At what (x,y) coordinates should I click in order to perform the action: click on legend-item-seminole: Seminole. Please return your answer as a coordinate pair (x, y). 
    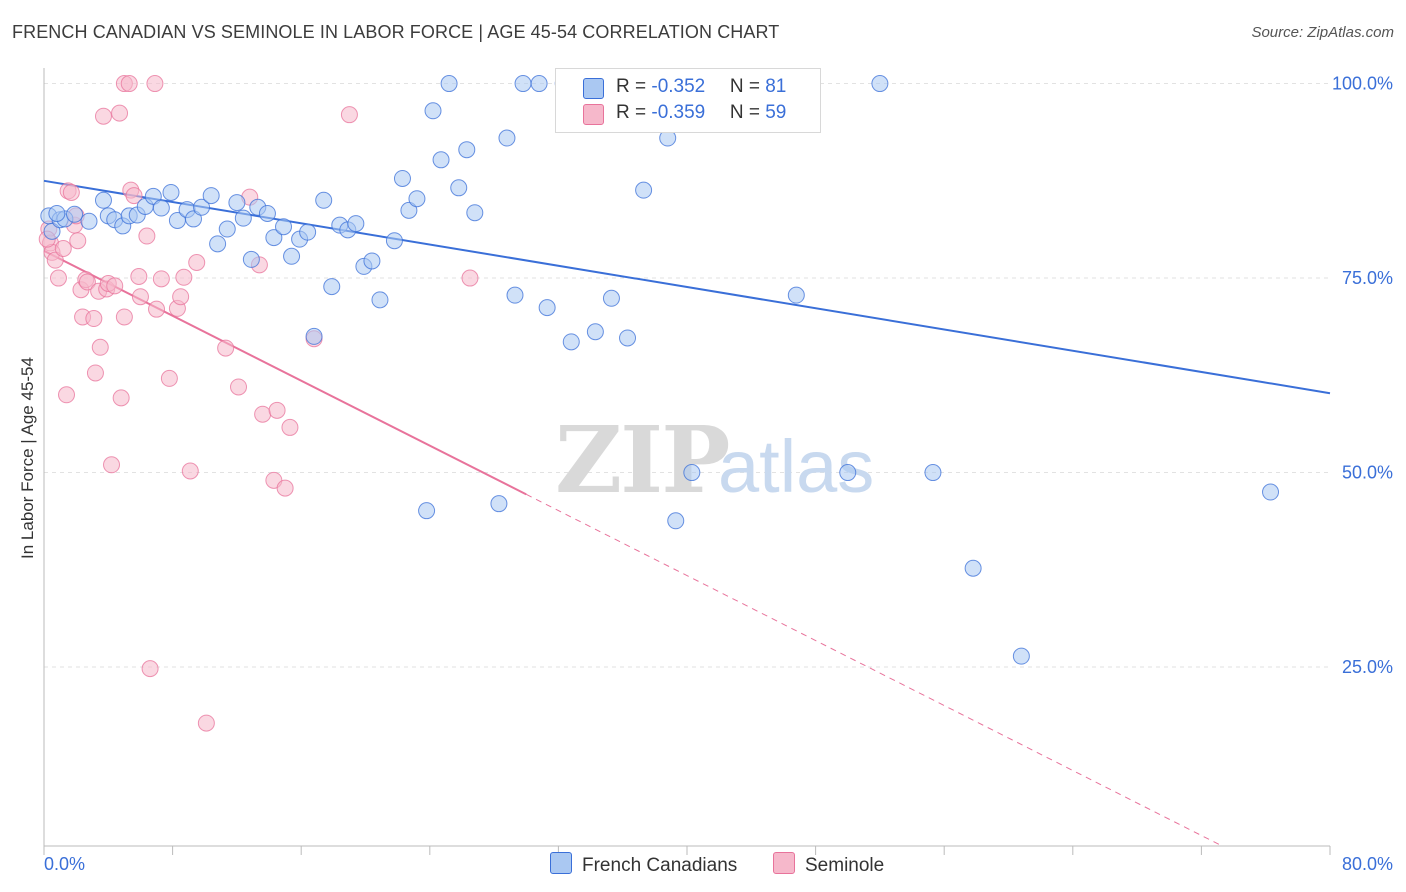
    Looking at the image, I should click on (828, 864).